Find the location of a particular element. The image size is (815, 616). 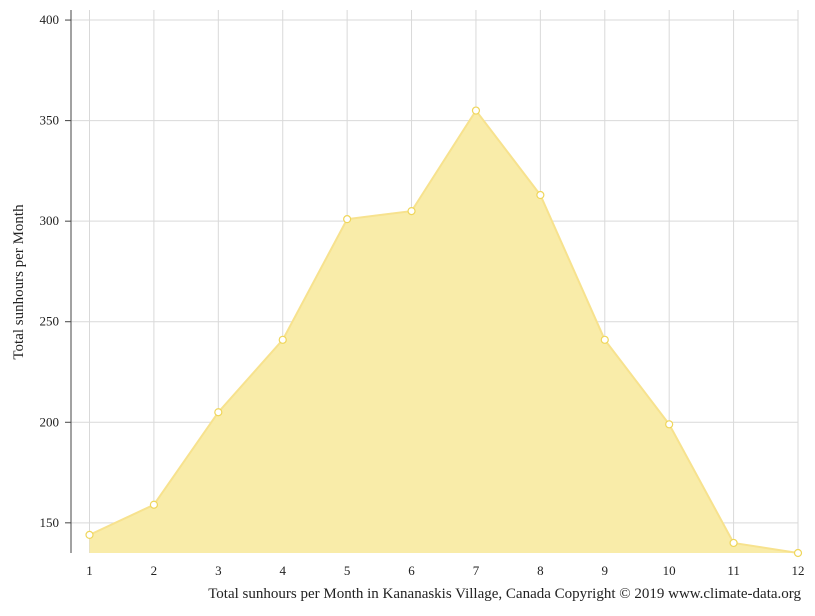

x-tick-label: 5 is located at coordinates (347, 570).